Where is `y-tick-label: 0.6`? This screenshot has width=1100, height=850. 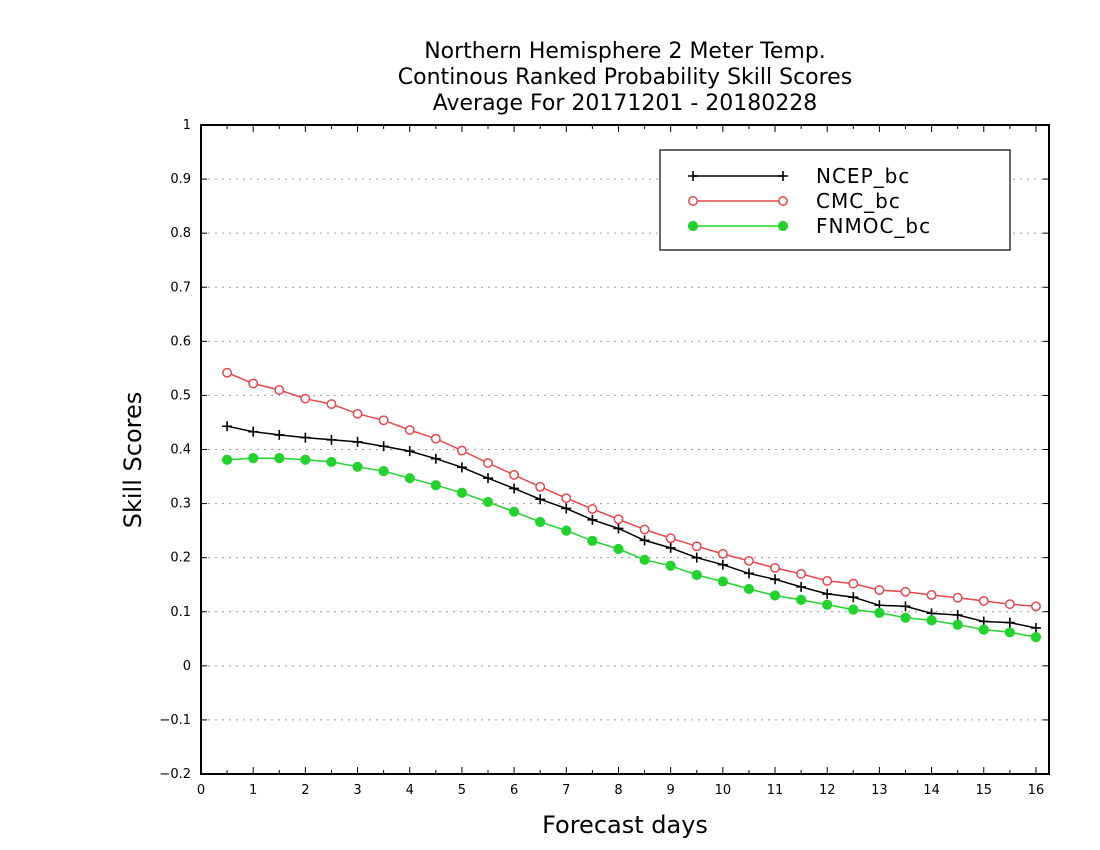
y-tick-label: 0.6 is located at coordinates (180, 341).